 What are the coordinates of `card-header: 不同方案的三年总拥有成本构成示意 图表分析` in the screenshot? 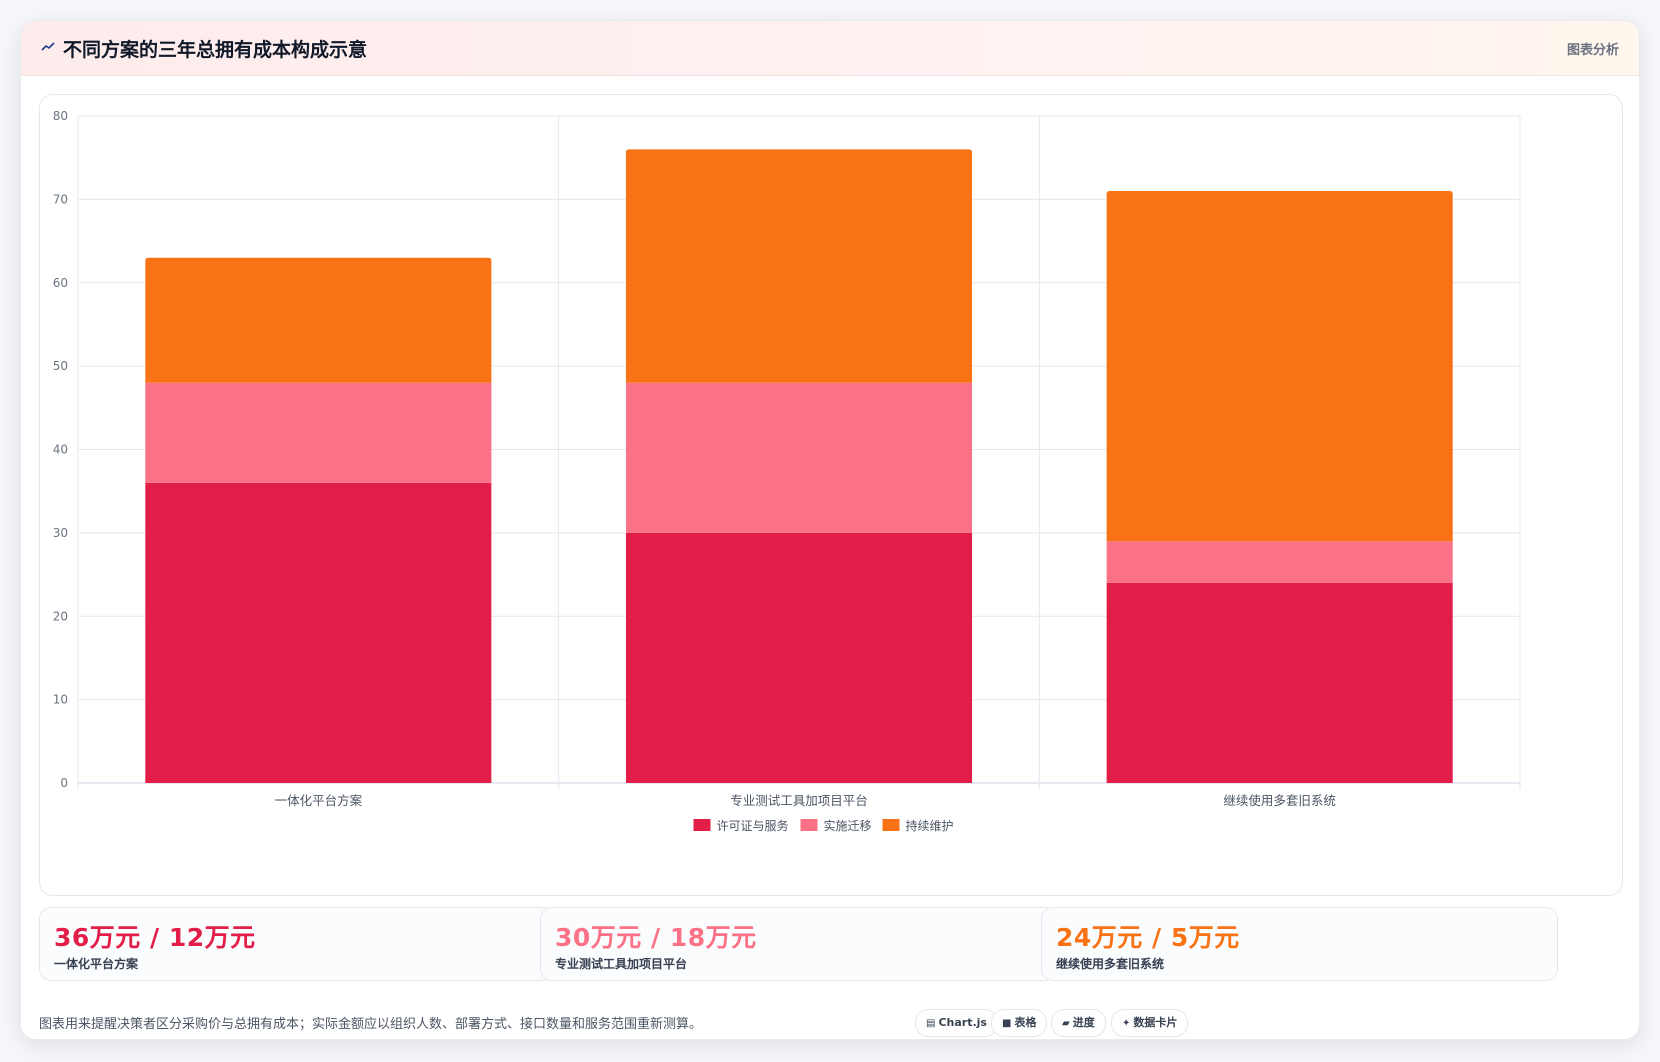 It's located at (830, 48).